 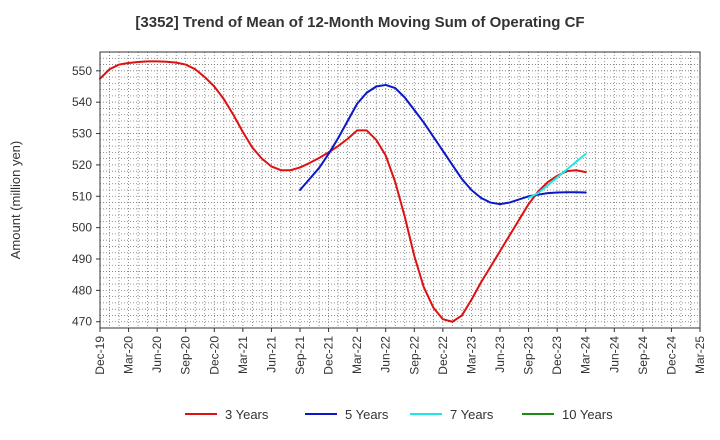 I want to click on x-tick-label: Dec-24, so click(x=671, y=355).